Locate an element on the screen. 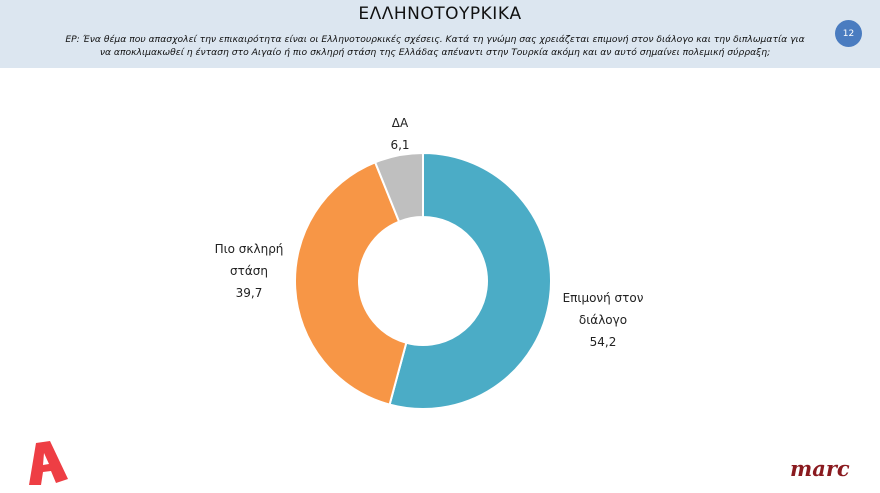 This screenshot has height=493, width=880. label-dialogue: Επιμονή στον διάλογο 54,2 is located at coordinates (603, 320).